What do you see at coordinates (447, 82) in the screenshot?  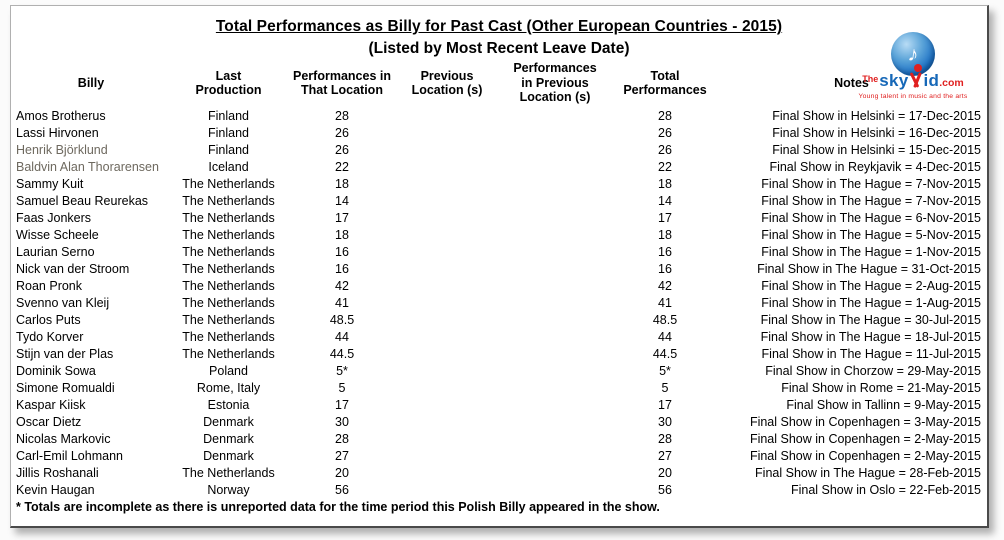 I see `column-header-previous-location: Previous Location (s)` at bounding box center [447, 82].